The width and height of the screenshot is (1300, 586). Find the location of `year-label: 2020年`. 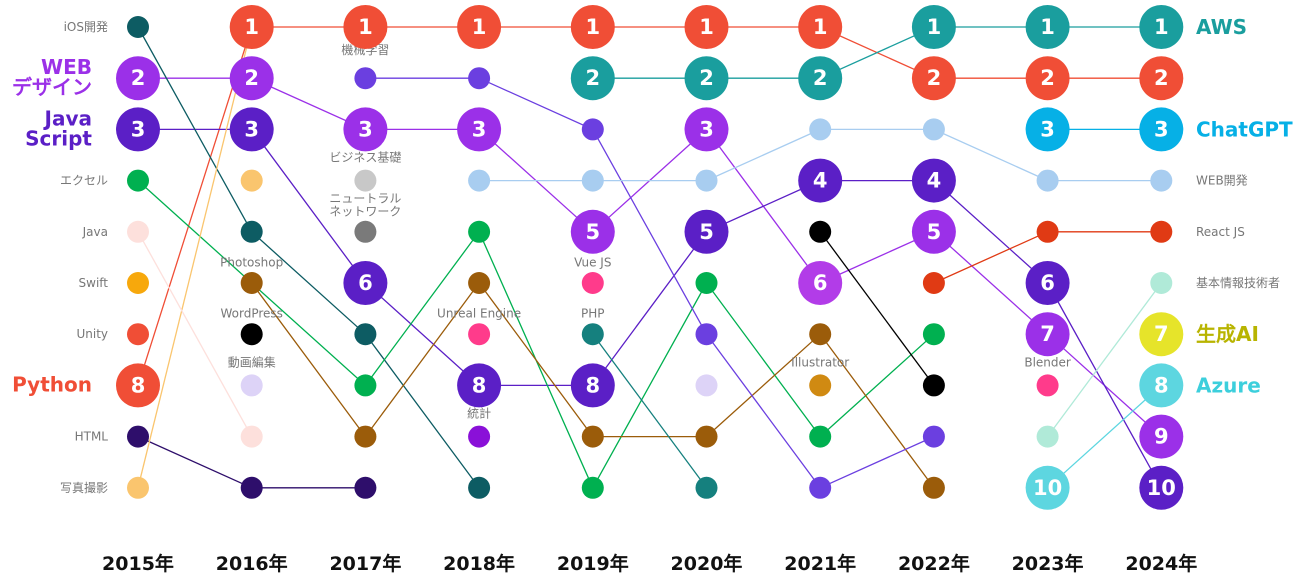

year-label: 2020年 is located at coordinates (707, 563).